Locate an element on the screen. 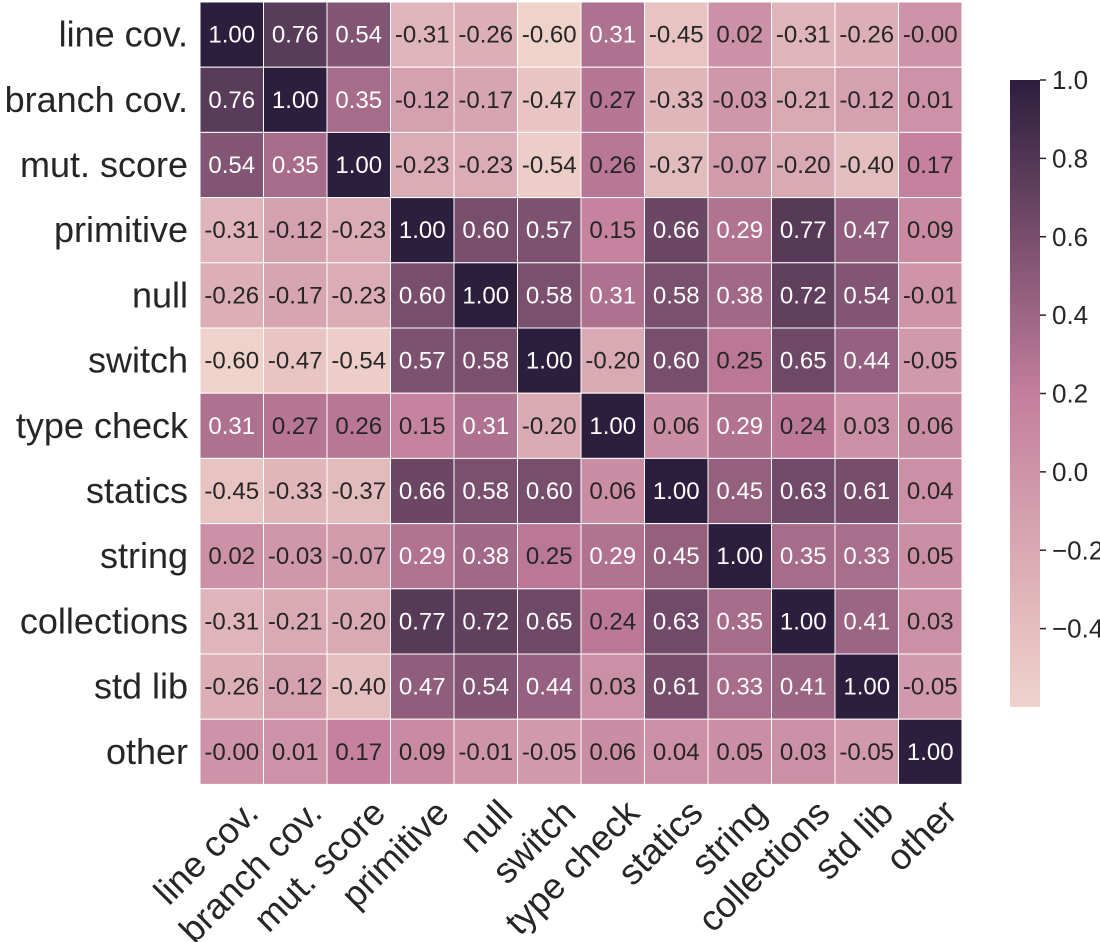 The image size is (1100, 942). cell-value-label: -0.37 is located at coordinates (676, 165).